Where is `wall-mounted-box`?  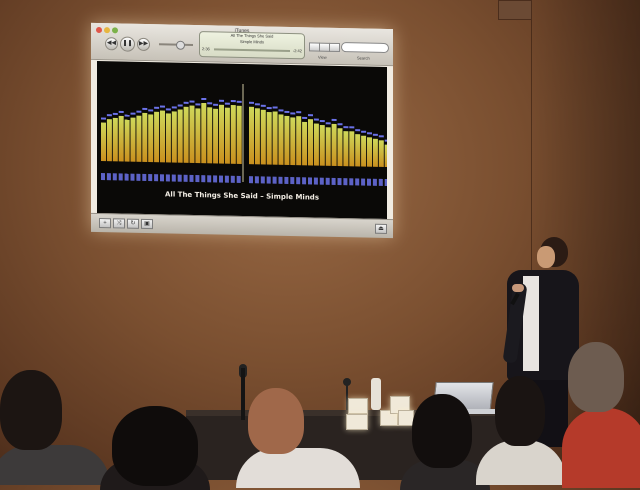
wall-mounted-box is located at coordinates (515, 10).